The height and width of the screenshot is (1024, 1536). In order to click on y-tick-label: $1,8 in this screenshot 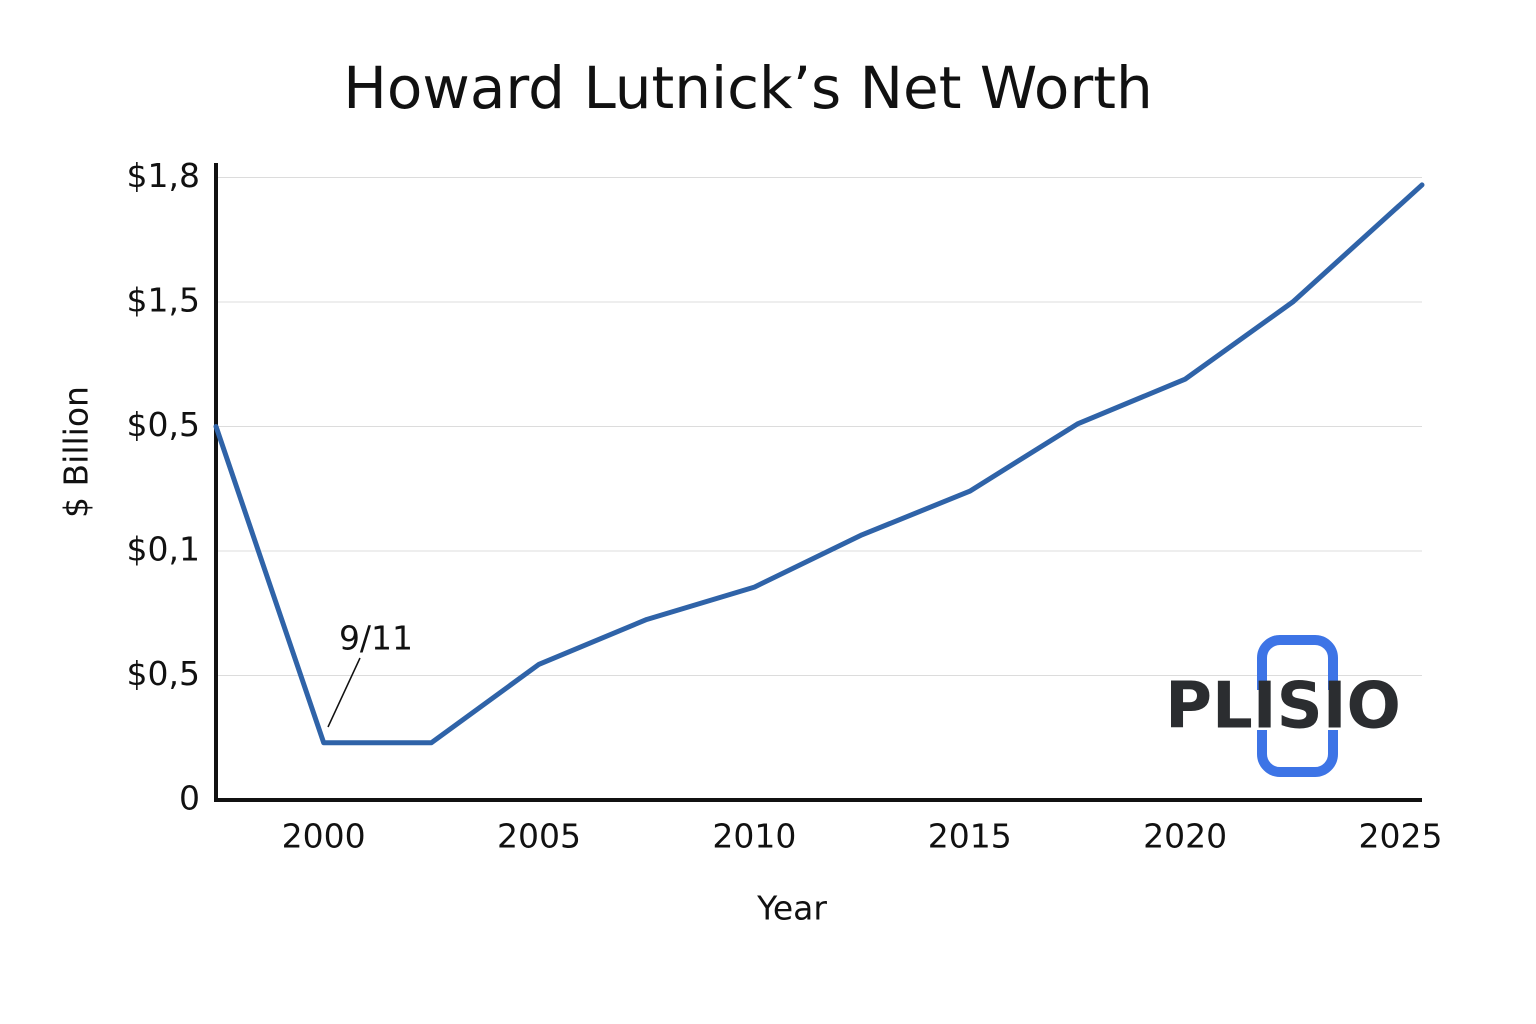, I will do `click(163, 175)`.